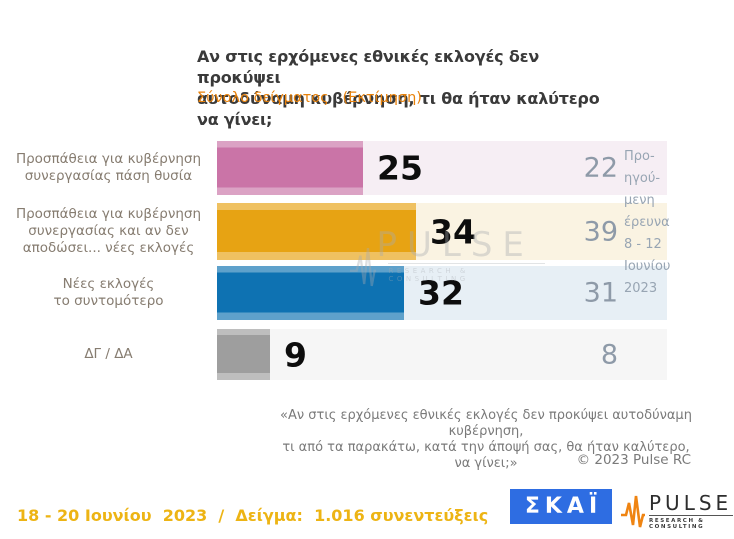 This screenshot has width=734, height=539. What do you see at coordinates (600, 293) in the screenshot?
I see `previous-value: 31` at bounding box center [600, 293].